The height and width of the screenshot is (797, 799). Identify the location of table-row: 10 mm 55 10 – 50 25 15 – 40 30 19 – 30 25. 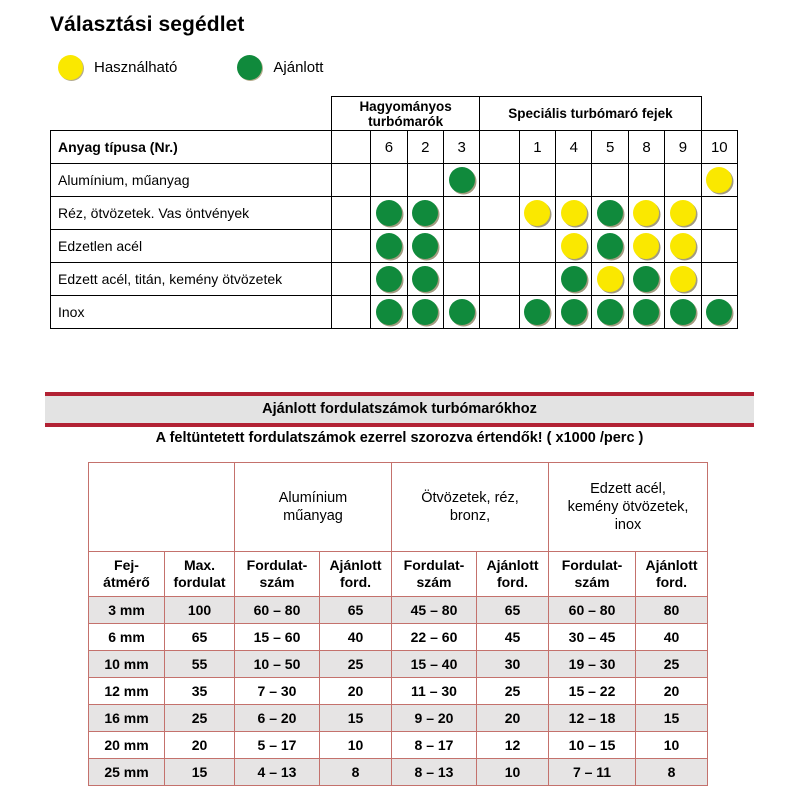
(398, 664).